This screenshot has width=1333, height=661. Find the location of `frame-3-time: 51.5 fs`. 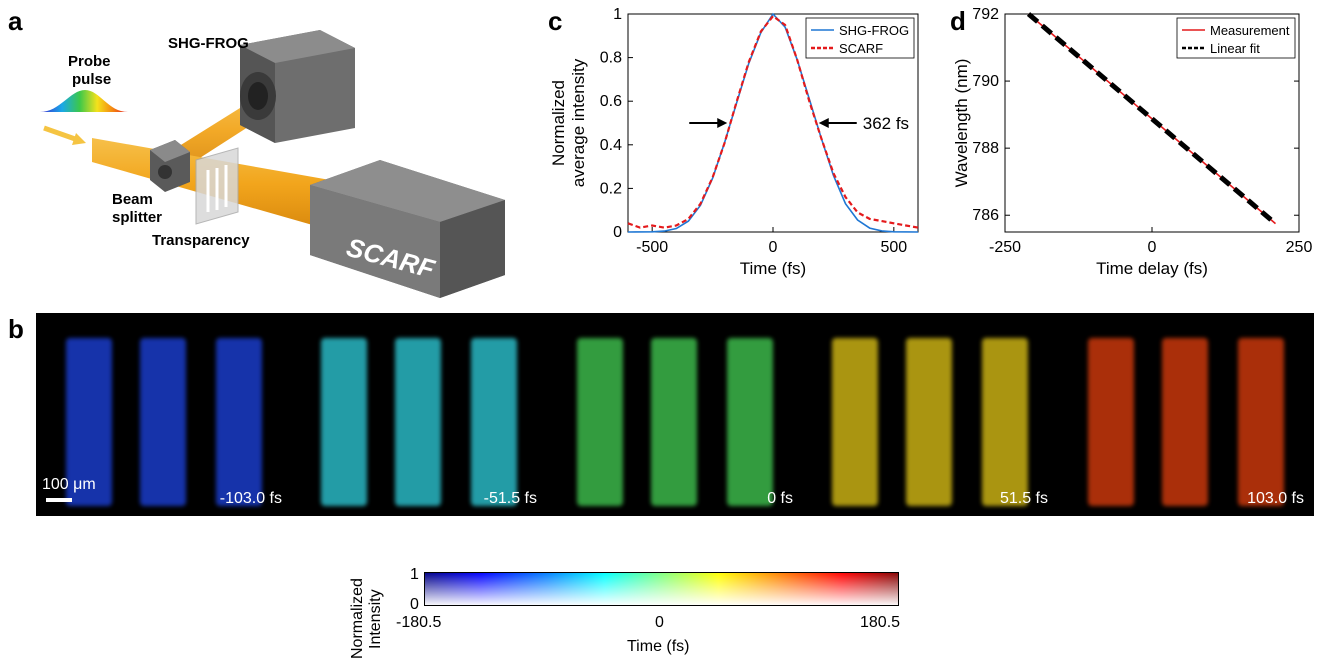

frame-3-time: 51.5 fs is located at coordinates (1023, 498).